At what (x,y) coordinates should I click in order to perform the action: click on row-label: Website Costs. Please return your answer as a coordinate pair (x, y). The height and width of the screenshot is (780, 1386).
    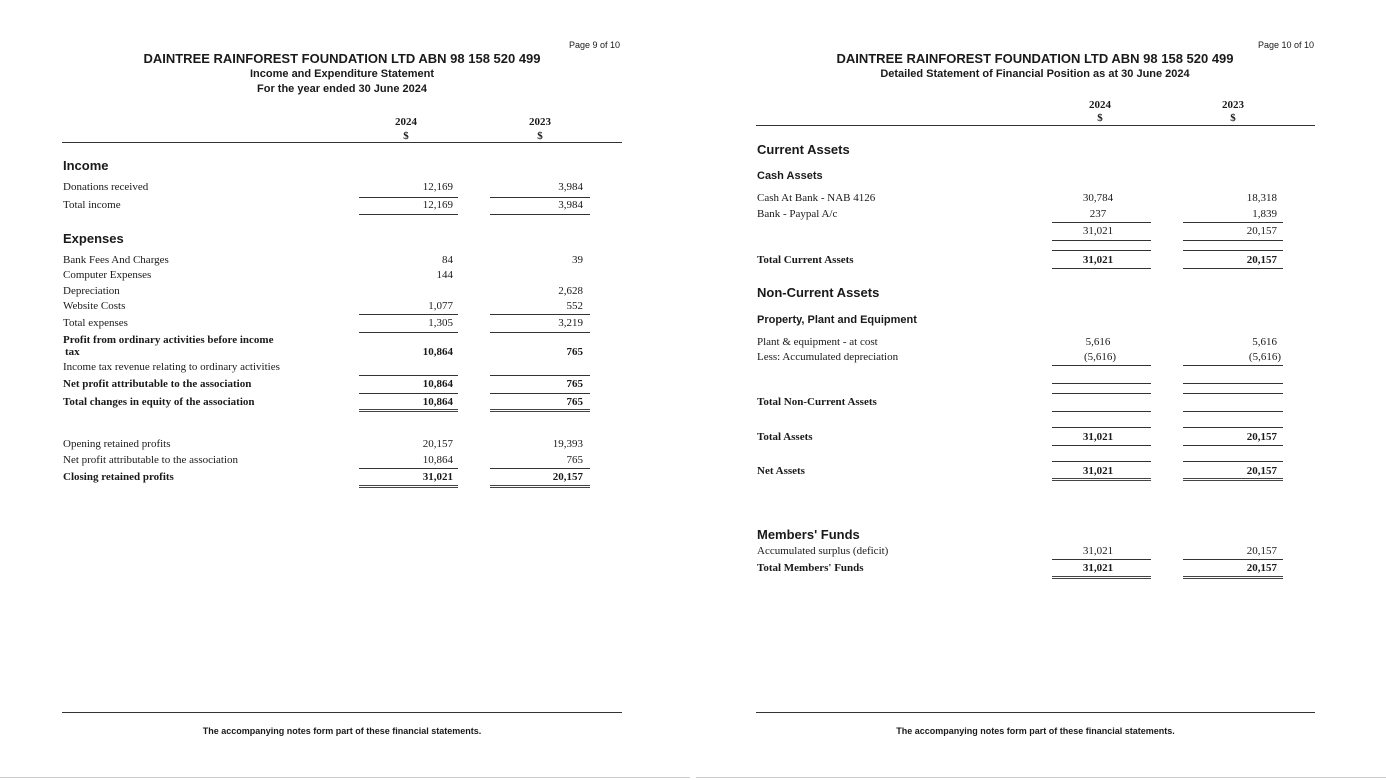
    Looking at the image, I should click on (94, 306).